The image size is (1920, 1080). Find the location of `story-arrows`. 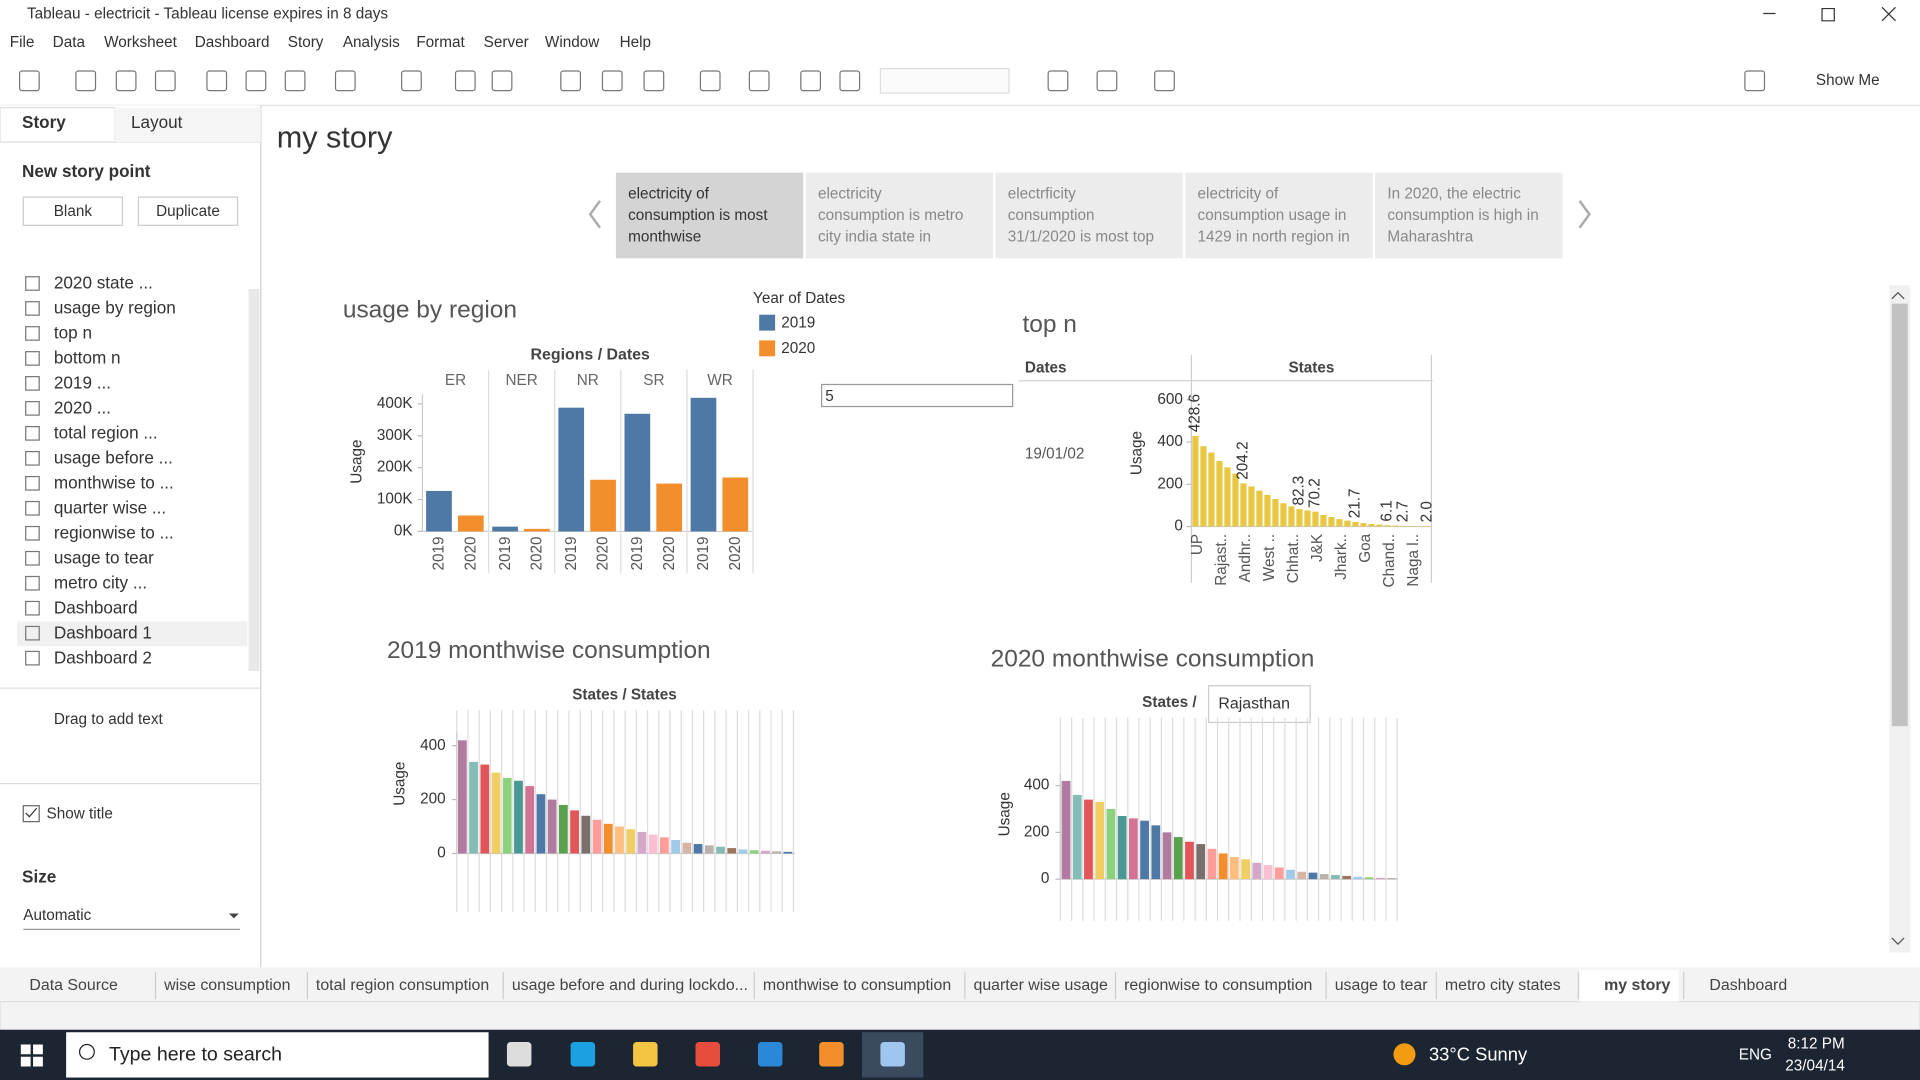

story-arrows is located at coordinates (1089, 214).